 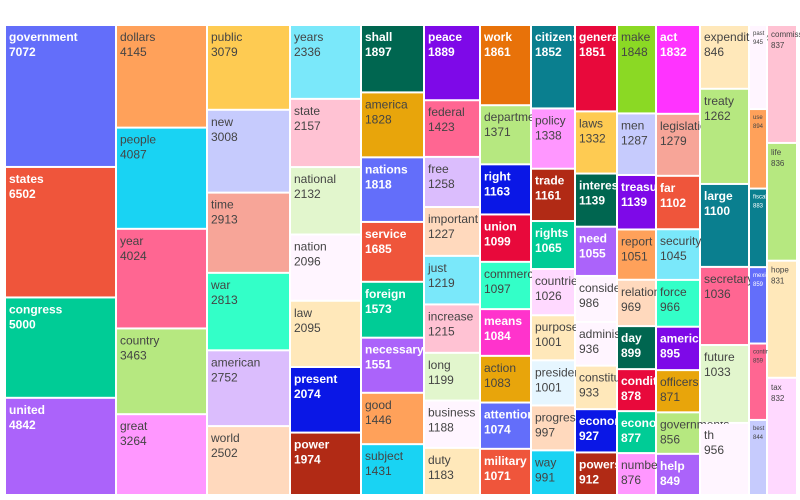 I want to click on treemap-label: large, so click(x=718, y=196).